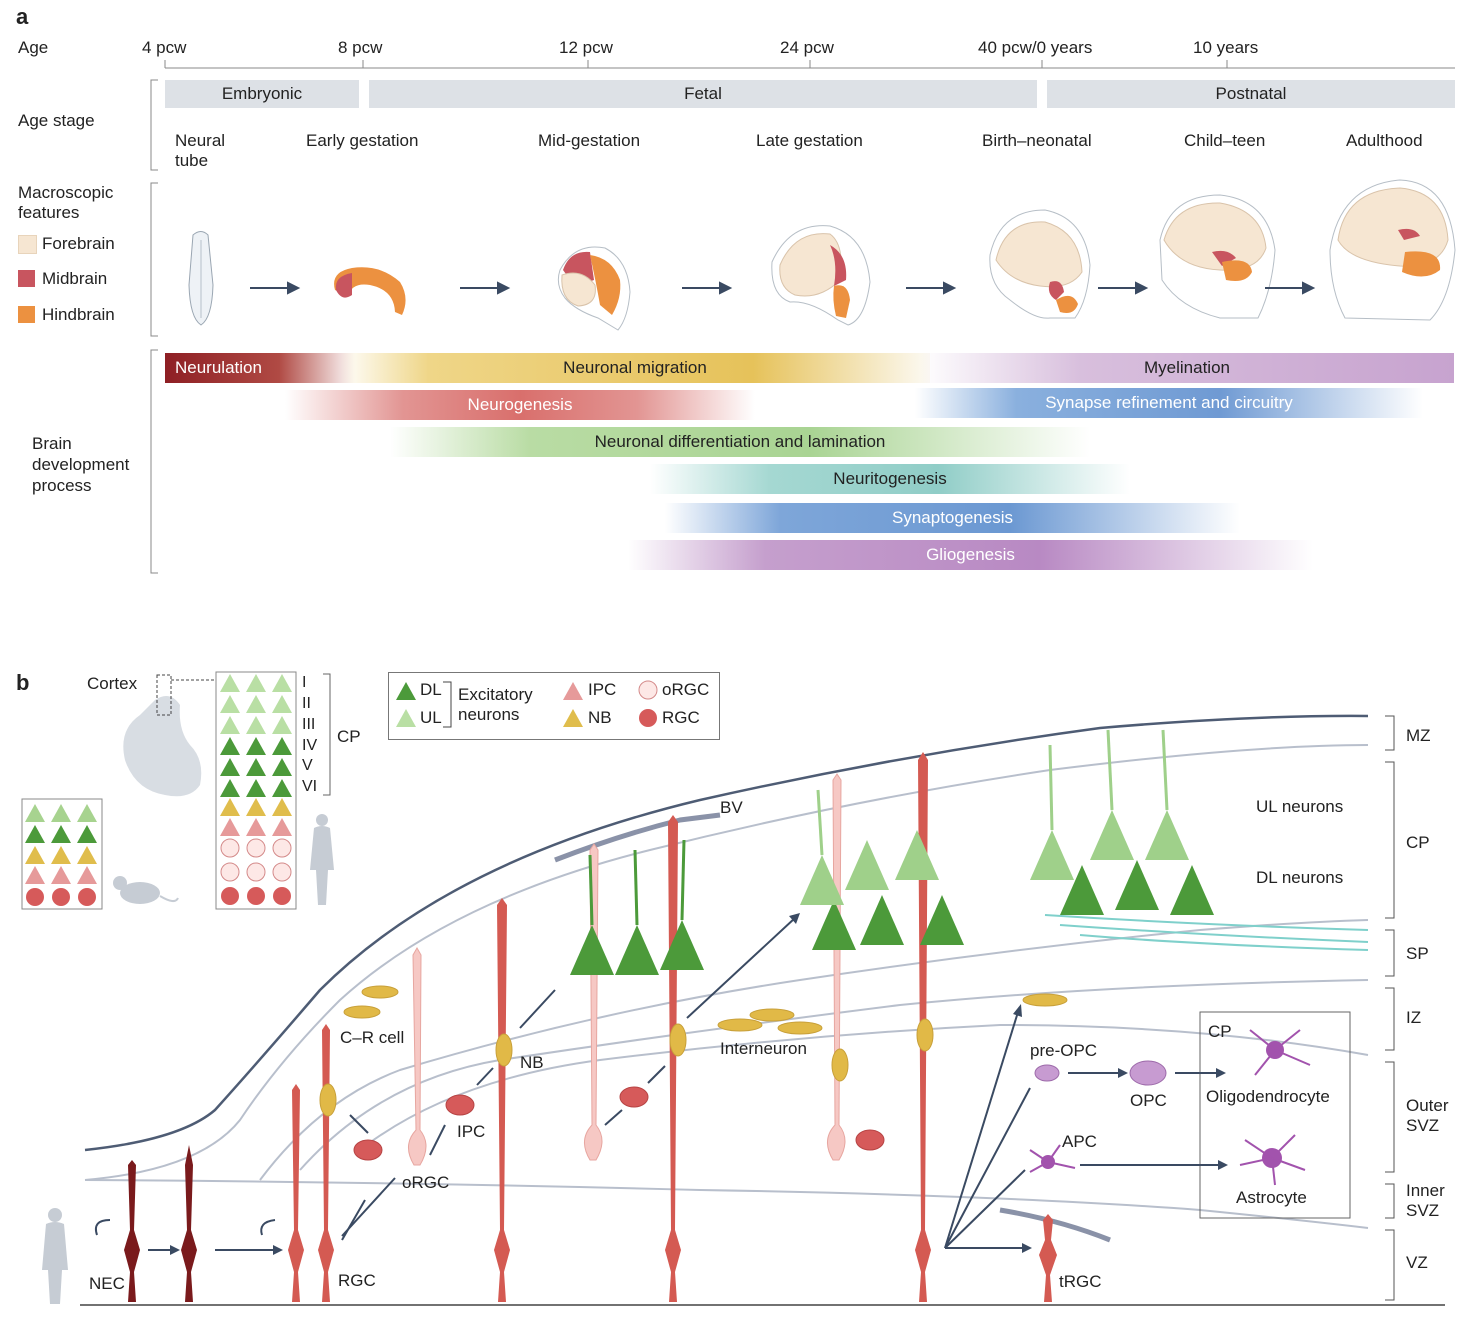 This screenshot has height=1320, width=1462. What do you see at coordinates (586, 47) in the screenshot?
I see `age-tick-label: 12 pcw` at bounding box center [586, 47].